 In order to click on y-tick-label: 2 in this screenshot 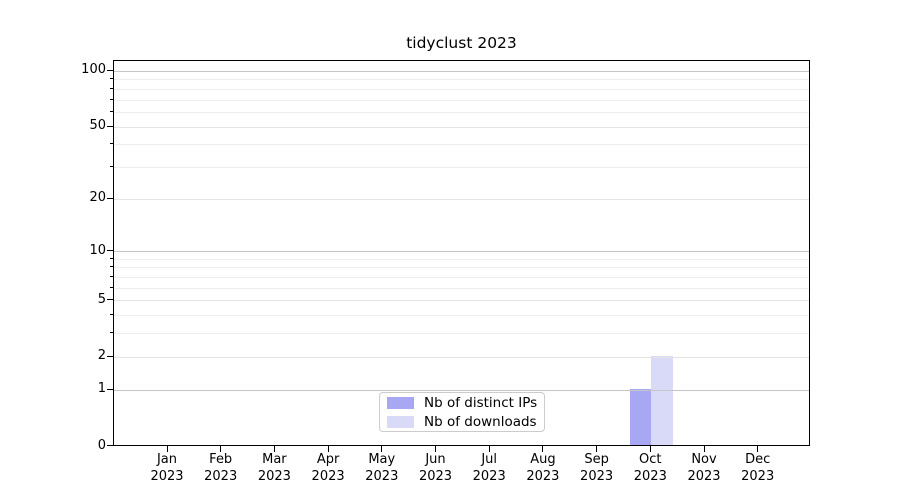, I will do `click(101, 356)`.